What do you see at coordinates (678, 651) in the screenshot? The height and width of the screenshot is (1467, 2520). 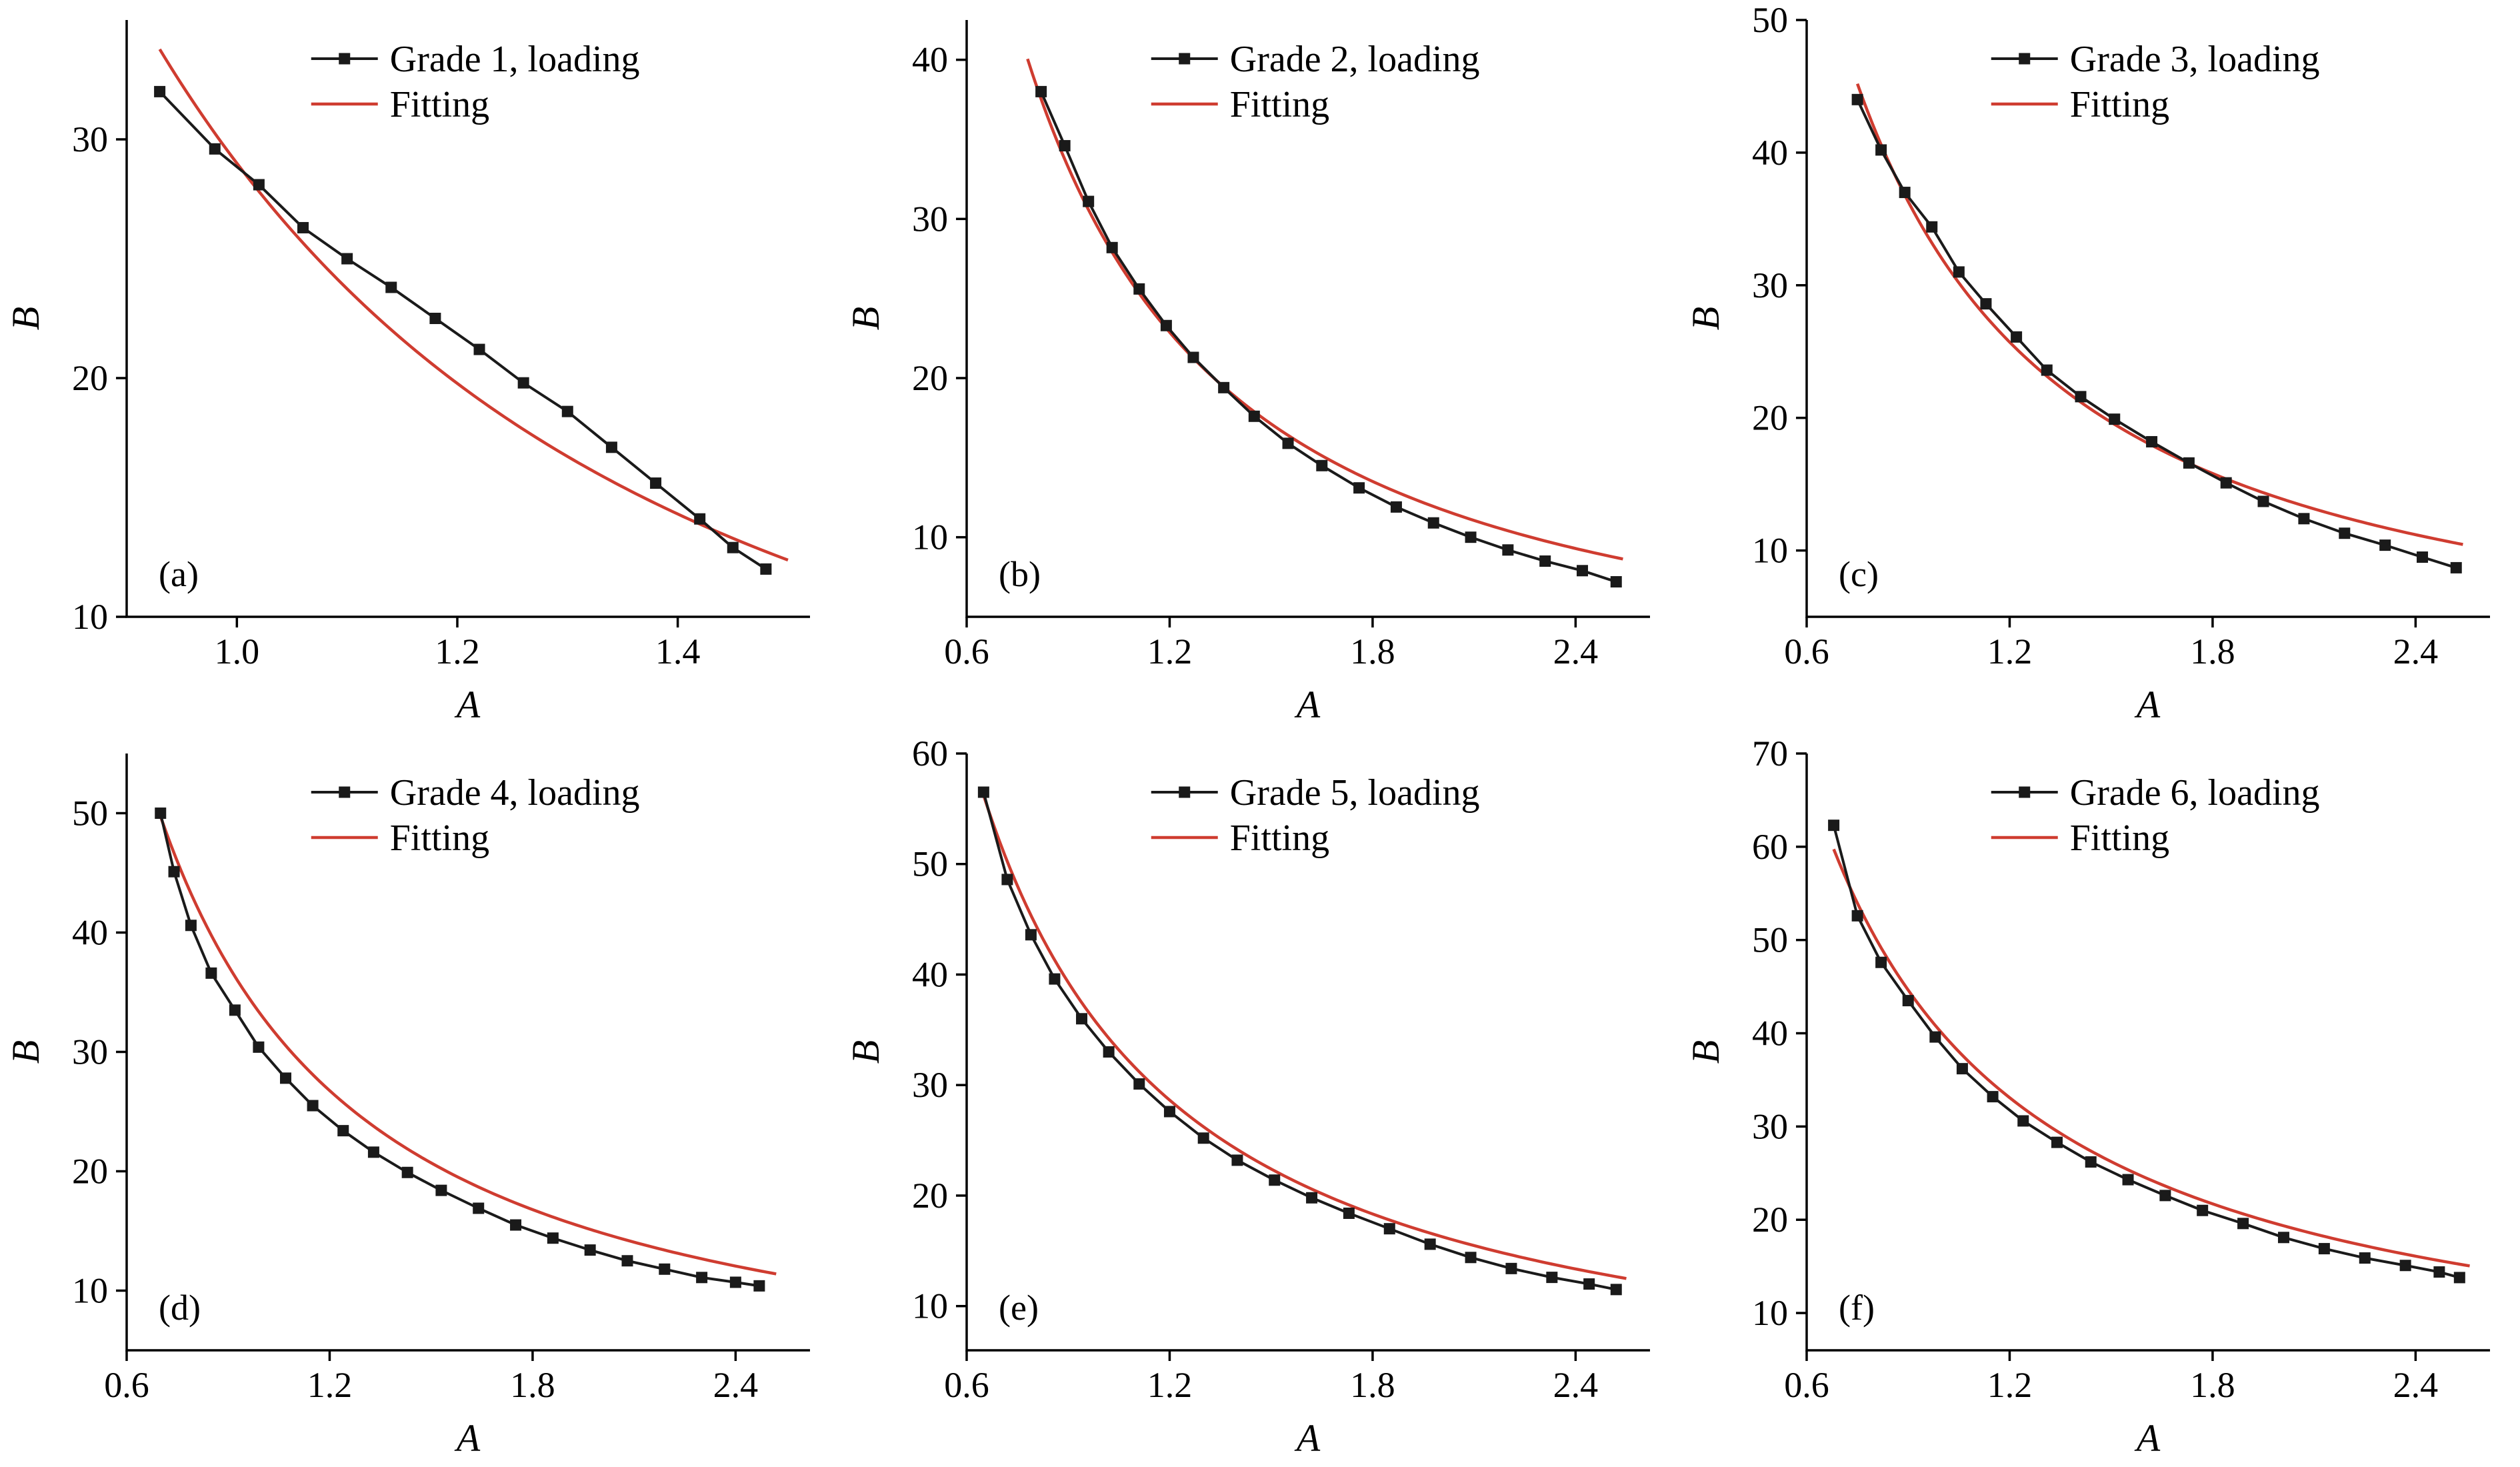 I see `x-tick-label: 1.4` at bounding box center [678, 651].